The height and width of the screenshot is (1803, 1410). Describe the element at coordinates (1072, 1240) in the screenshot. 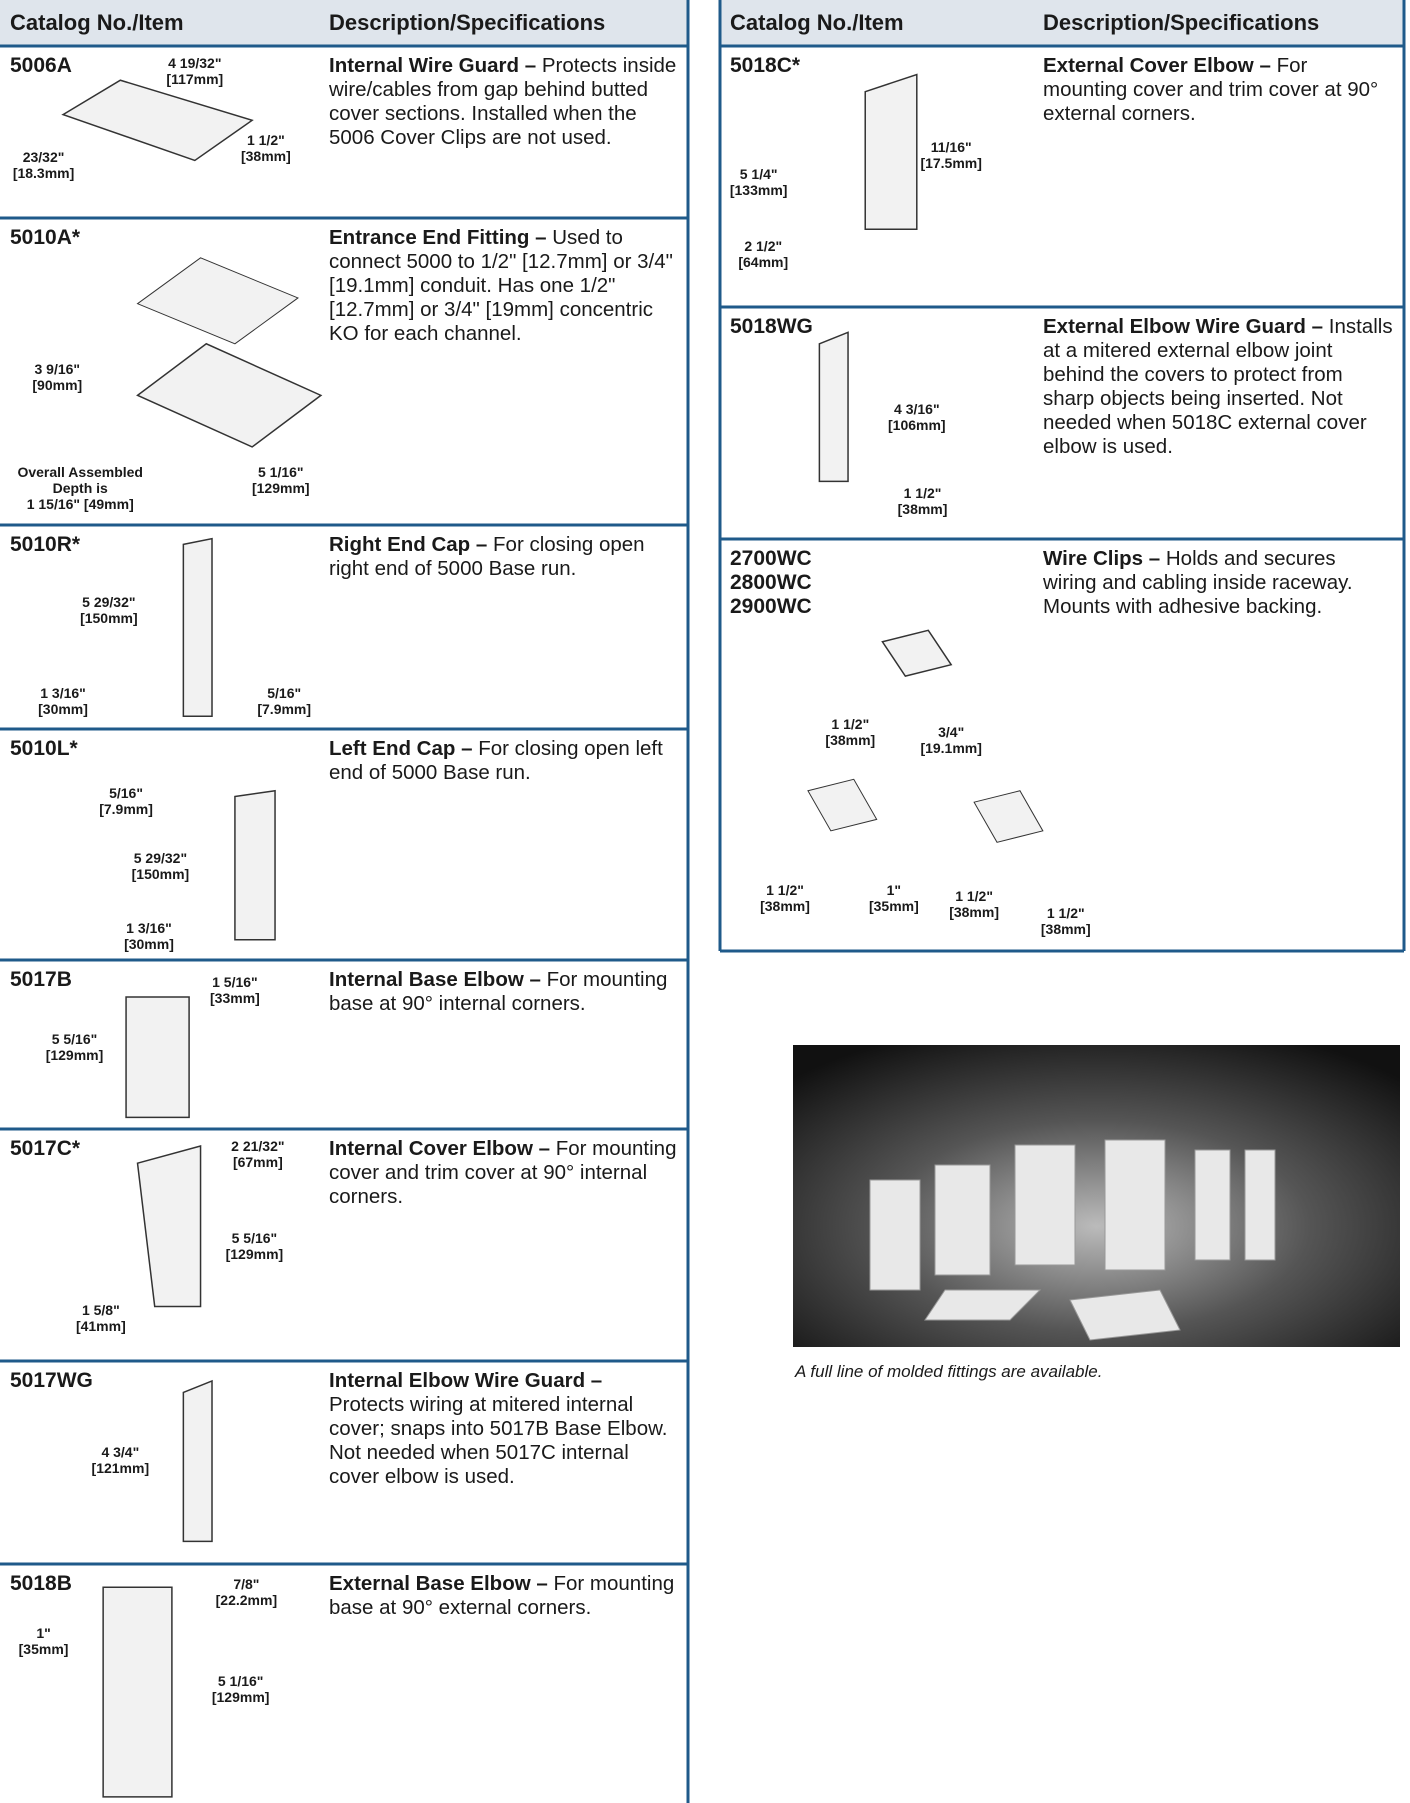

I see `photo-fittings` at that location.